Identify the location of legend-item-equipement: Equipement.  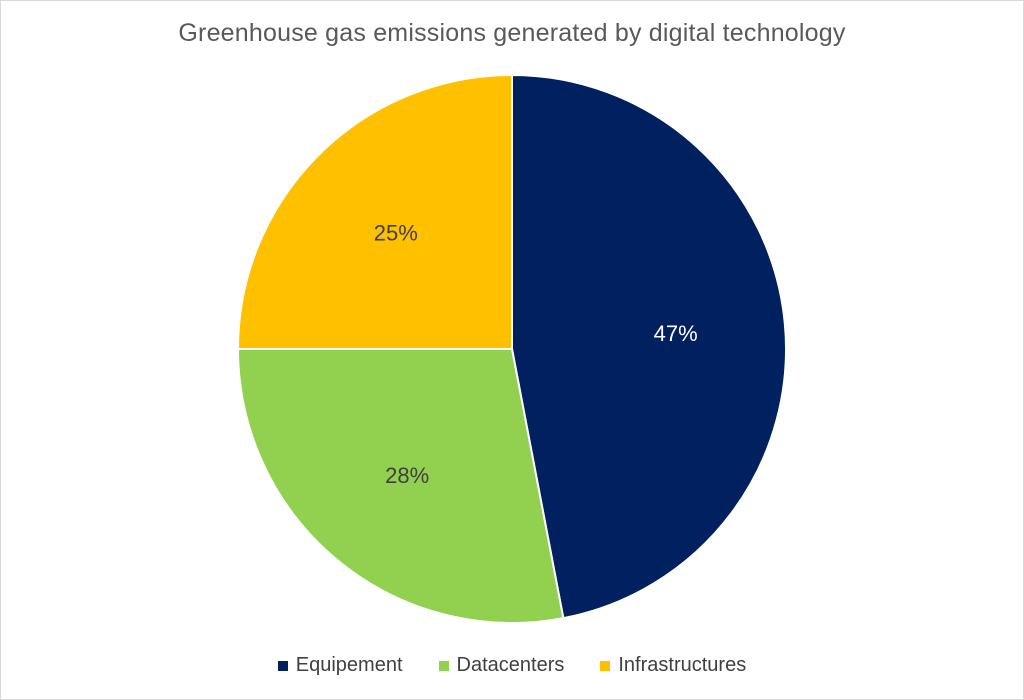
(340, 665).